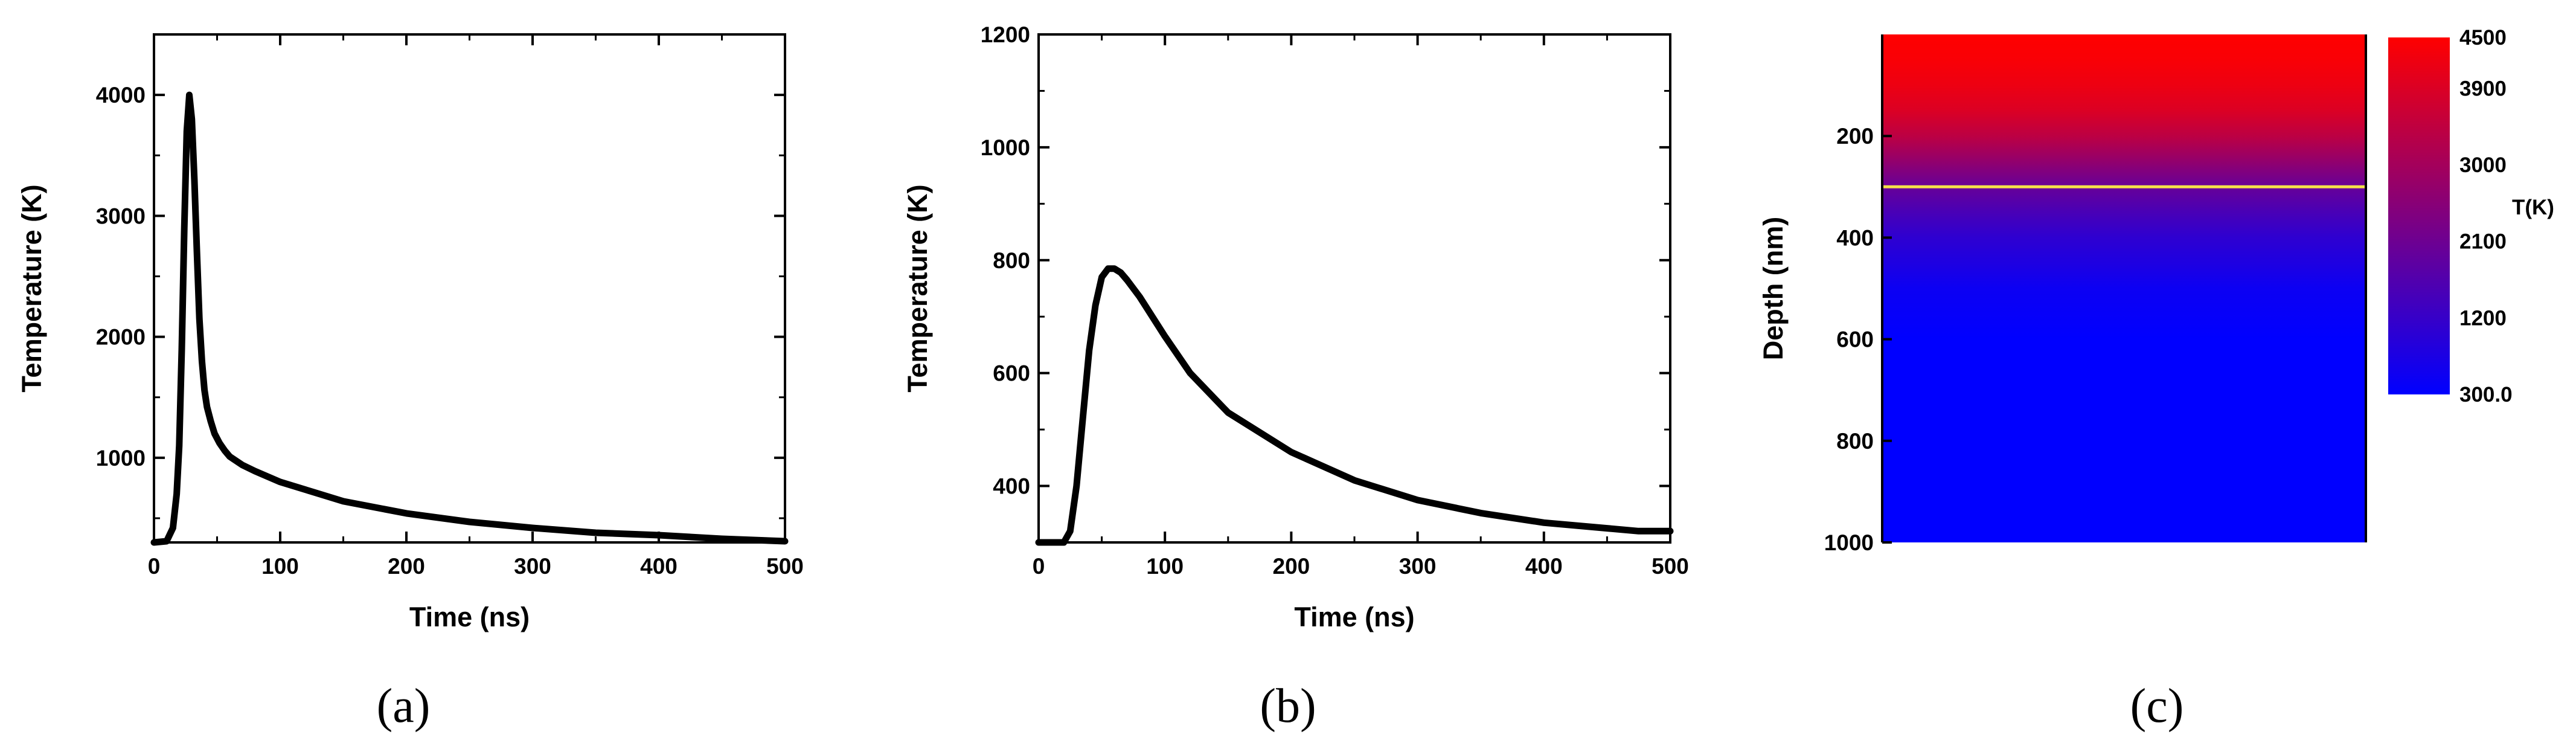 The height and width of the screenshot is (749, 2576). I want to click on panel-a-y-tick-labels: 1000 2000 3000 4000, so click(121, 277).